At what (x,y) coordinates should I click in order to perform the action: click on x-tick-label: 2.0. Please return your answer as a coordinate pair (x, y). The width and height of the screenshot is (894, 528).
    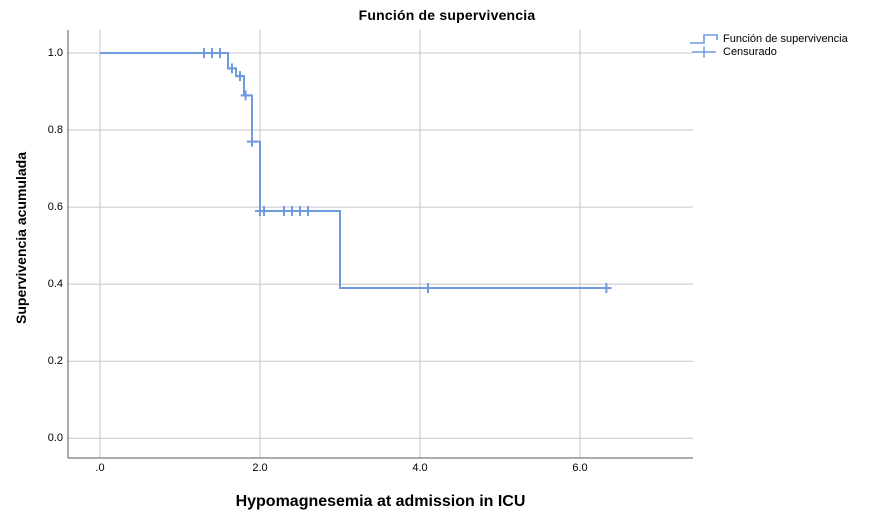
    Looking at the image, I should click on (260, 468).